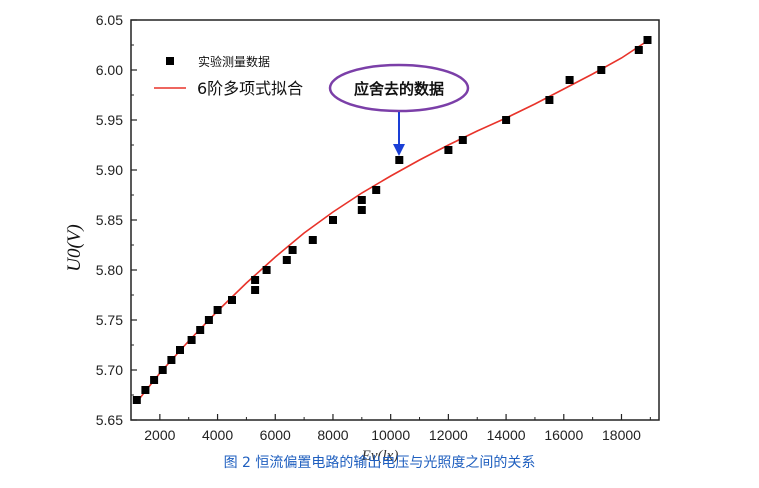  I want to click on y-tick-label: 5.65, so click(109, 420).